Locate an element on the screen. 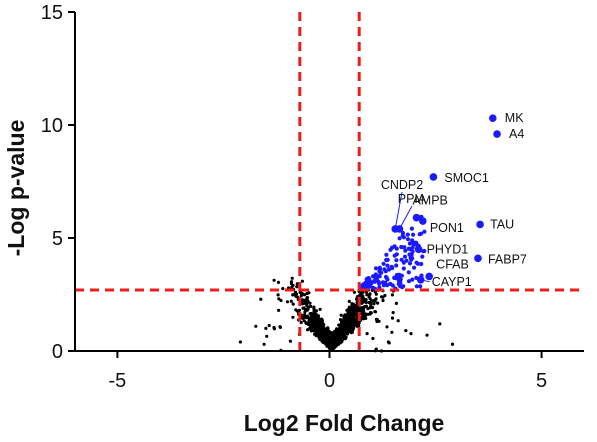 This screenshot has height=442, width=597. leader-line-ppia is located at coordinates (406, 217).